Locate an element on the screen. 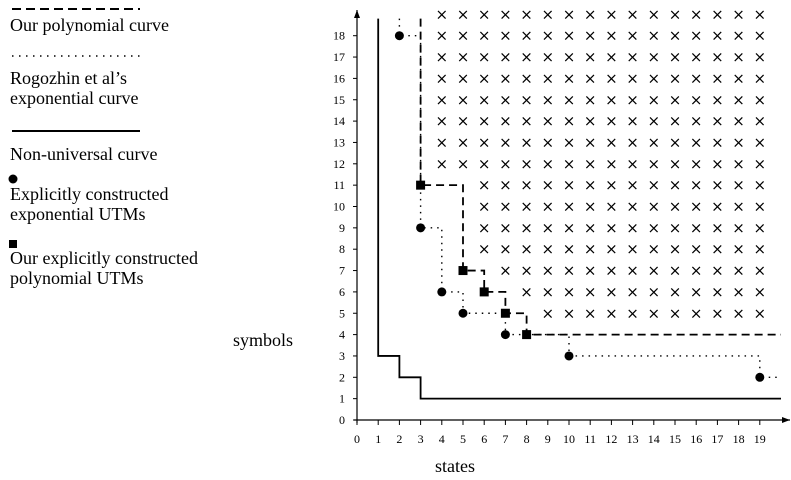  x-axis-label: states is located at coordinates (455, 466).